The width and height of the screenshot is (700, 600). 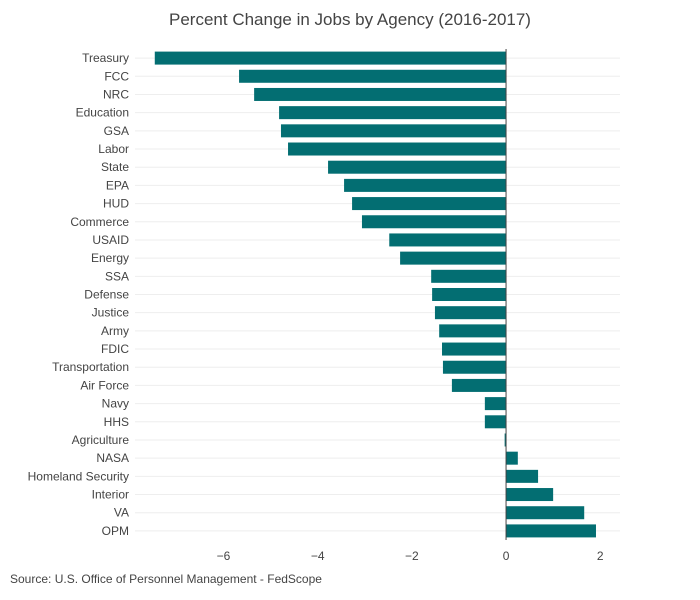 I want to click on category-label: USAID, so click(x=110, y=240).